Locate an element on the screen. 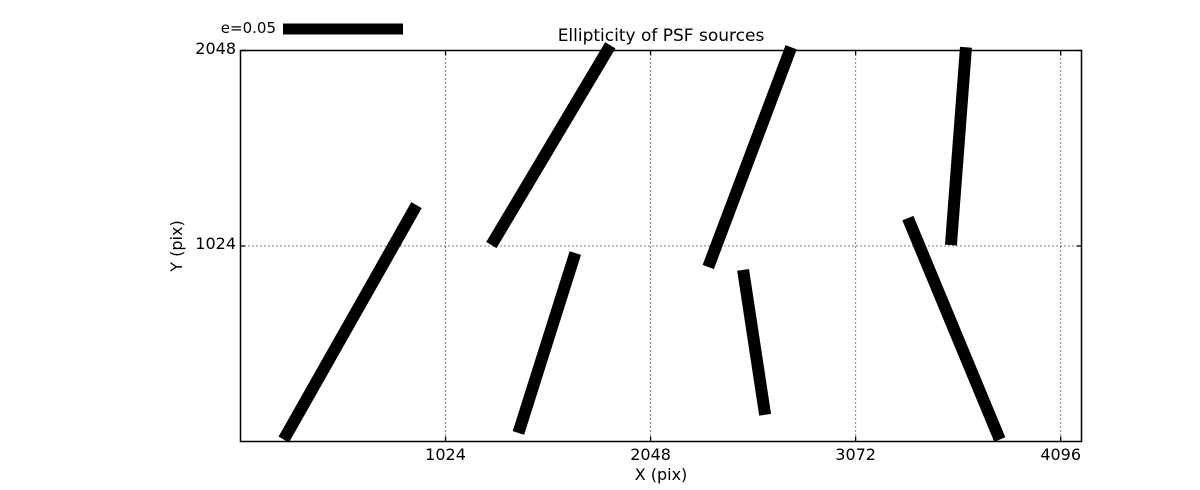 This screenshot has width=1200, height=490. y-tick-label: 2048 is located at coordinates (215, 48).